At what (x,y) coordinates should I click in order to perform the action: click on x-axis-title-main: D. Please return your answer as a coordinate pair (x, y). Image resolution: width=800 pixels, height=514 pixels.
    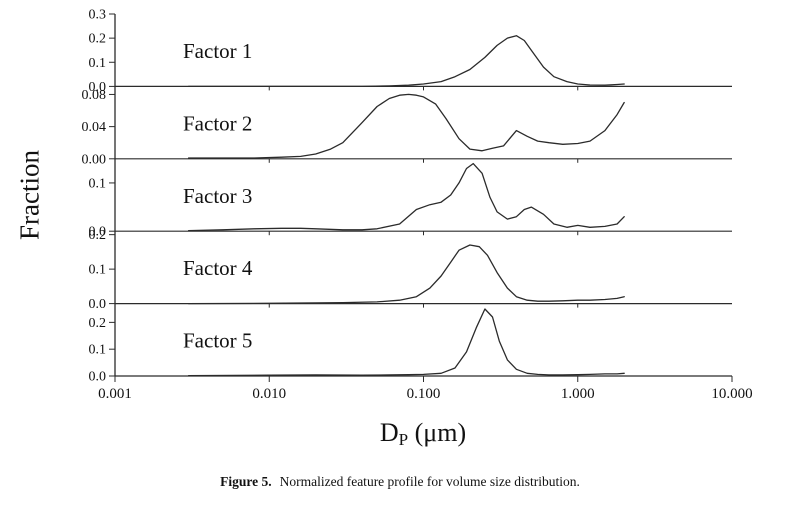
    Looking at the image, I should click on (389, 432).